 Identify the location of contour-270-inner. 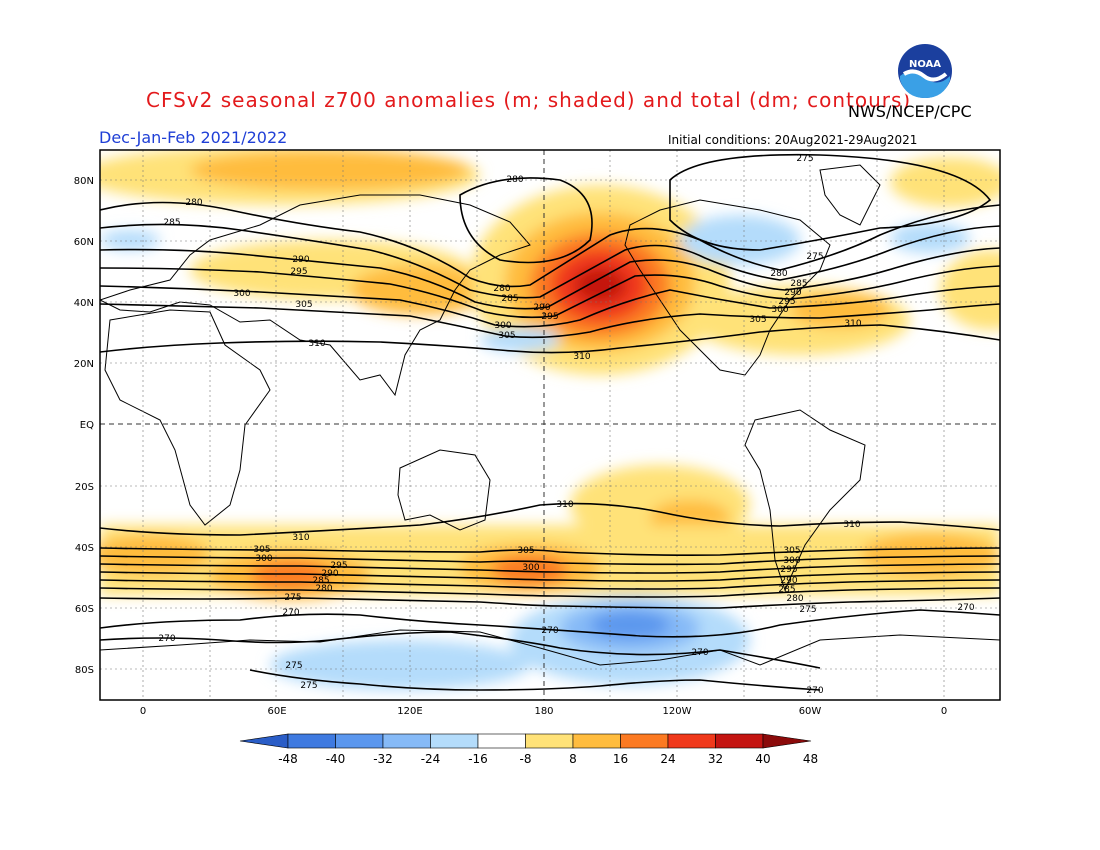
(460, 650).